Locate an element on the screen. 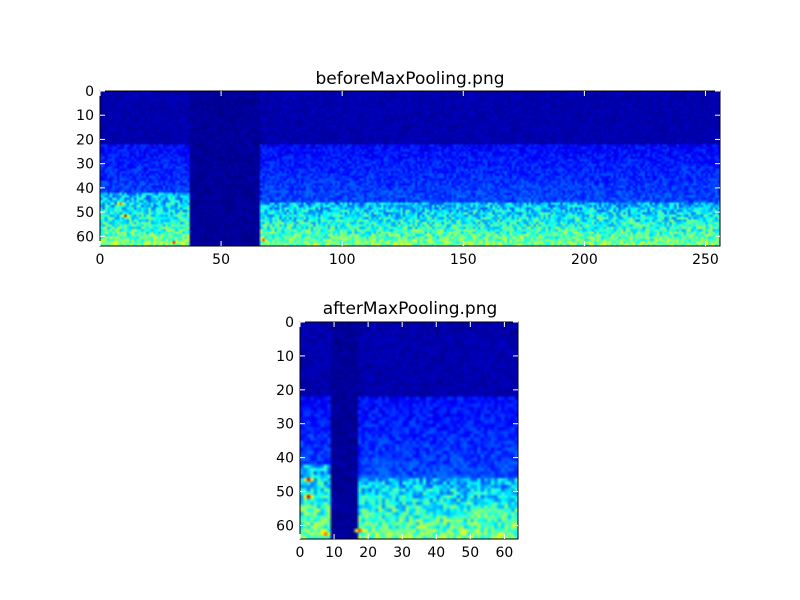 This screenshot has height=600, width=800. x-tick-label: 10 is located at coordinates (334, 553).